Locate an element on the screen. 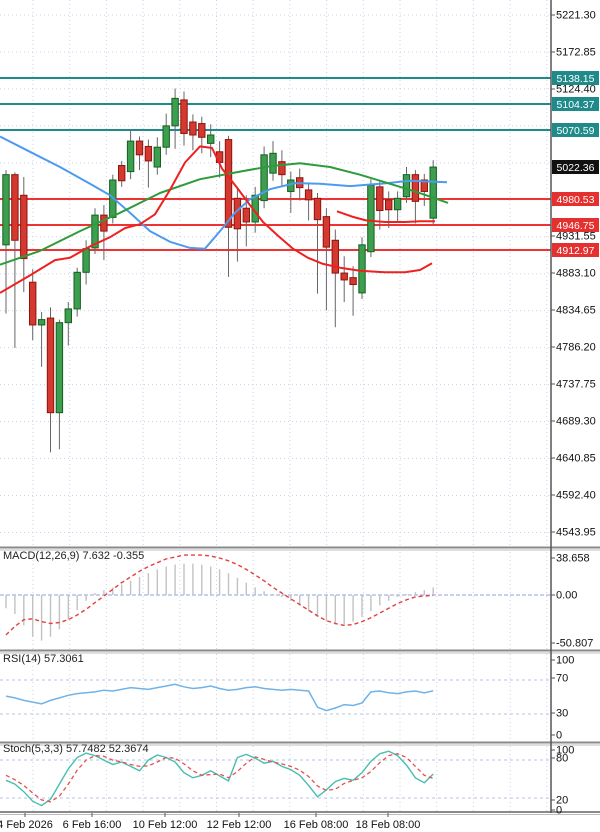 The width and height of the screenshot is (600, 832). price-tick-label: 4640.85 is located at coordinates (576, 459).